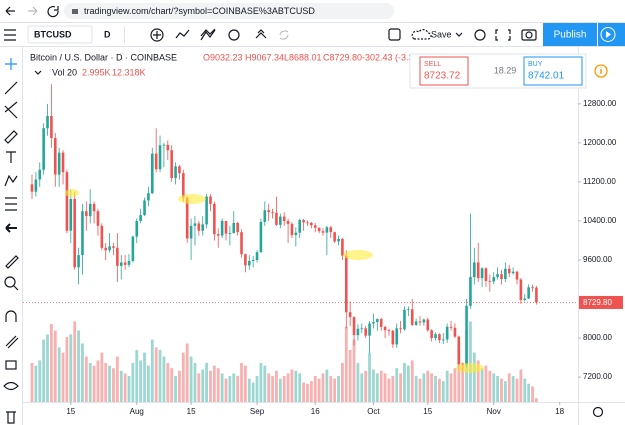  Describe the element at coordinates (33, 11) in the screenshot. I see `forward-button` at that location.